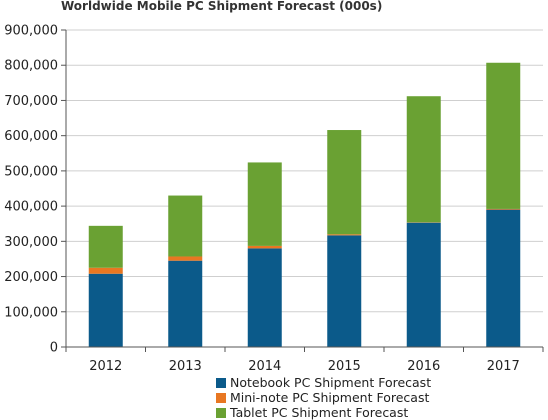 Image resolution: width=548 pixels, height=420 pixels. Describe the element at coordinates (31, 312) in the screenshot. I see `y-tick-label: 100,000` at that location.